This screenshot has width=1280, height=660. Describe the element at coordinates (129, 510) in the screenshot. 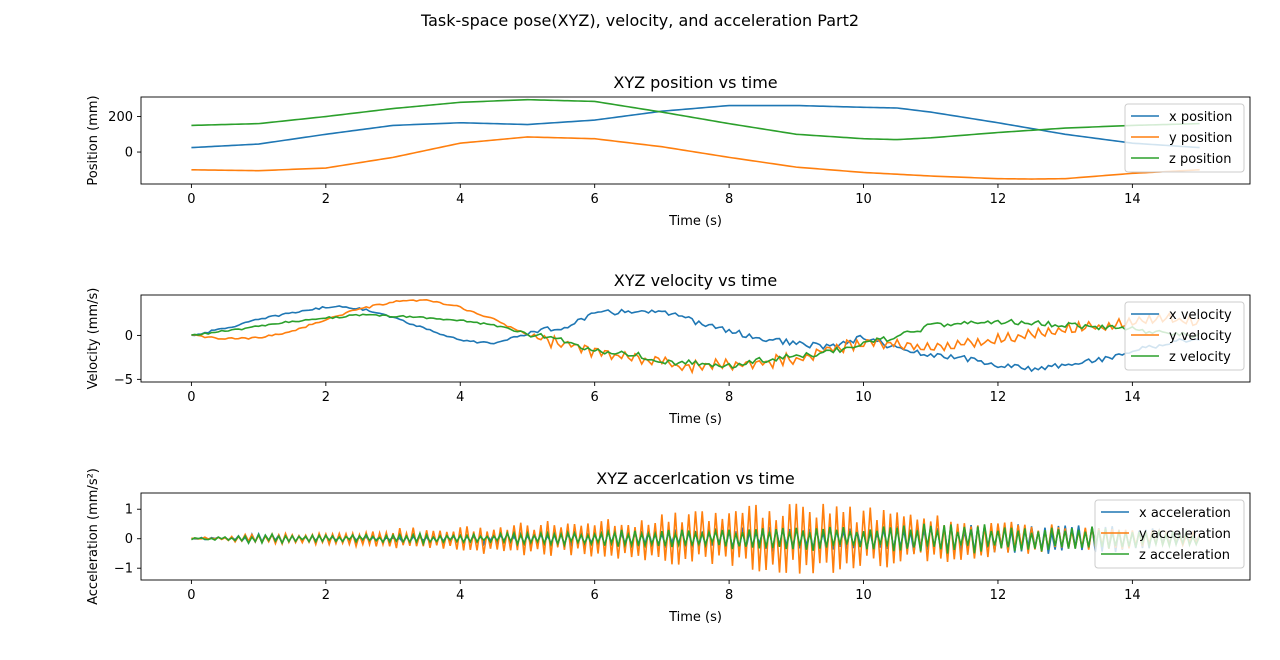

I see `y-tick-label: 1` at that location.